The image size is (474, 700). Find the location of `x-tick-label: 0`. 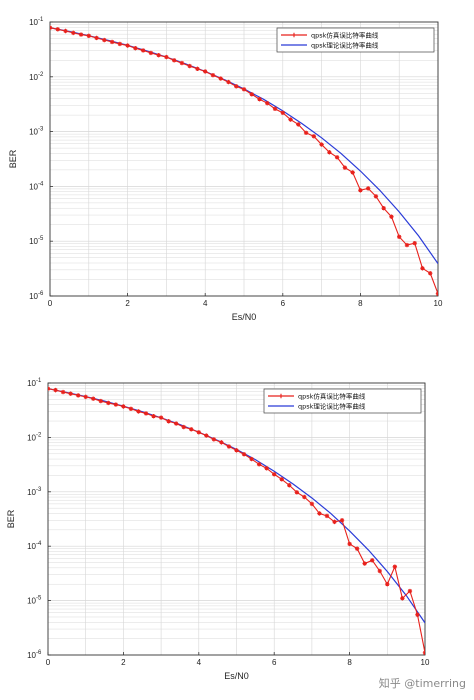

x-tick-label: 0 is located at coordinates (50, 303).